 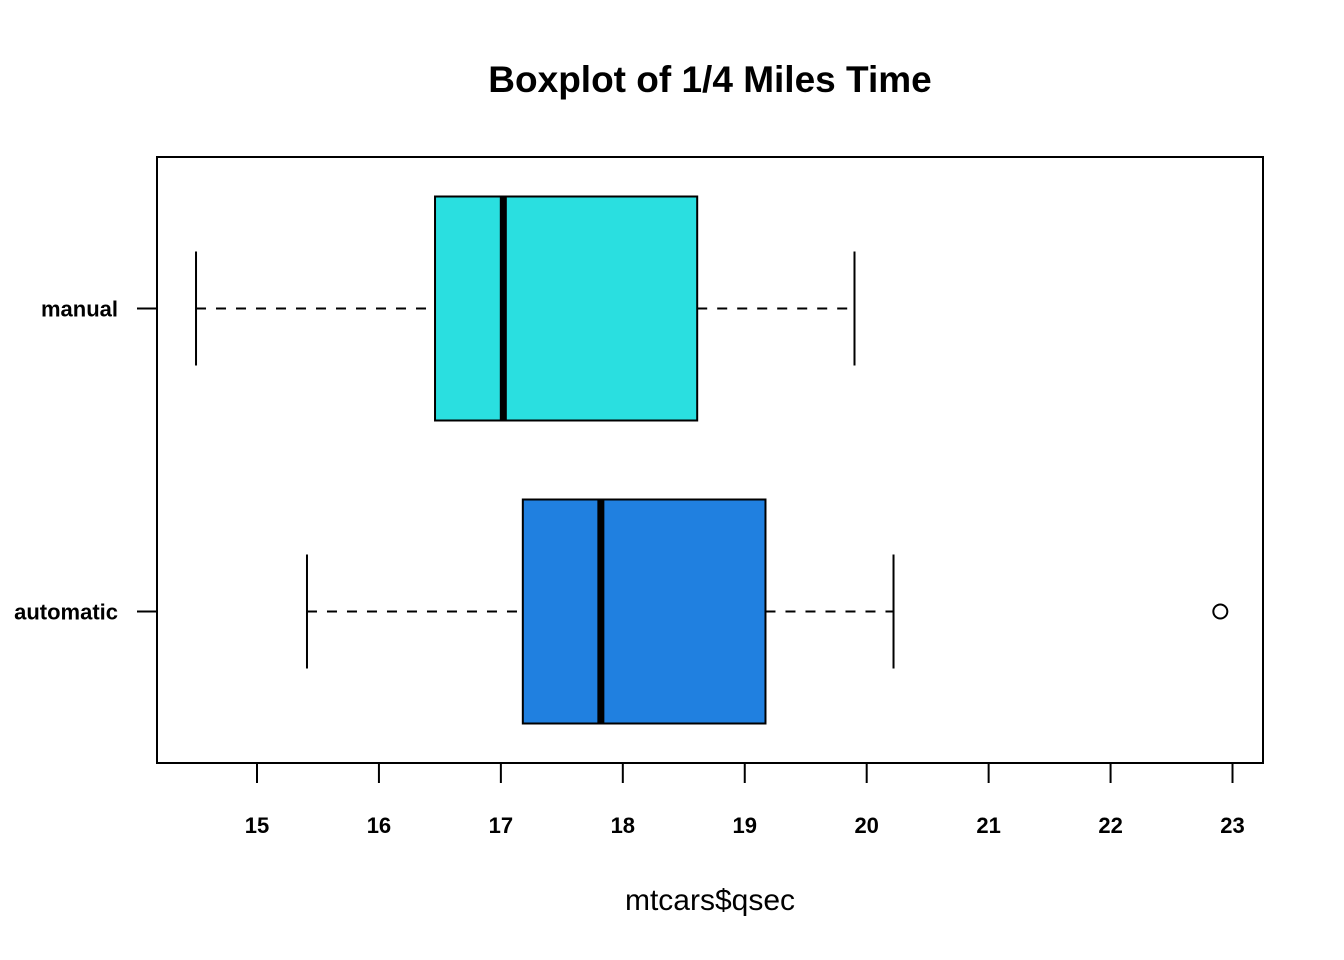 What do you see at coordinates (709, 79) in the screenshot?
I see `chart-title: Boxplot of 1/4 Miles Time` at bounding box center [709, 79].